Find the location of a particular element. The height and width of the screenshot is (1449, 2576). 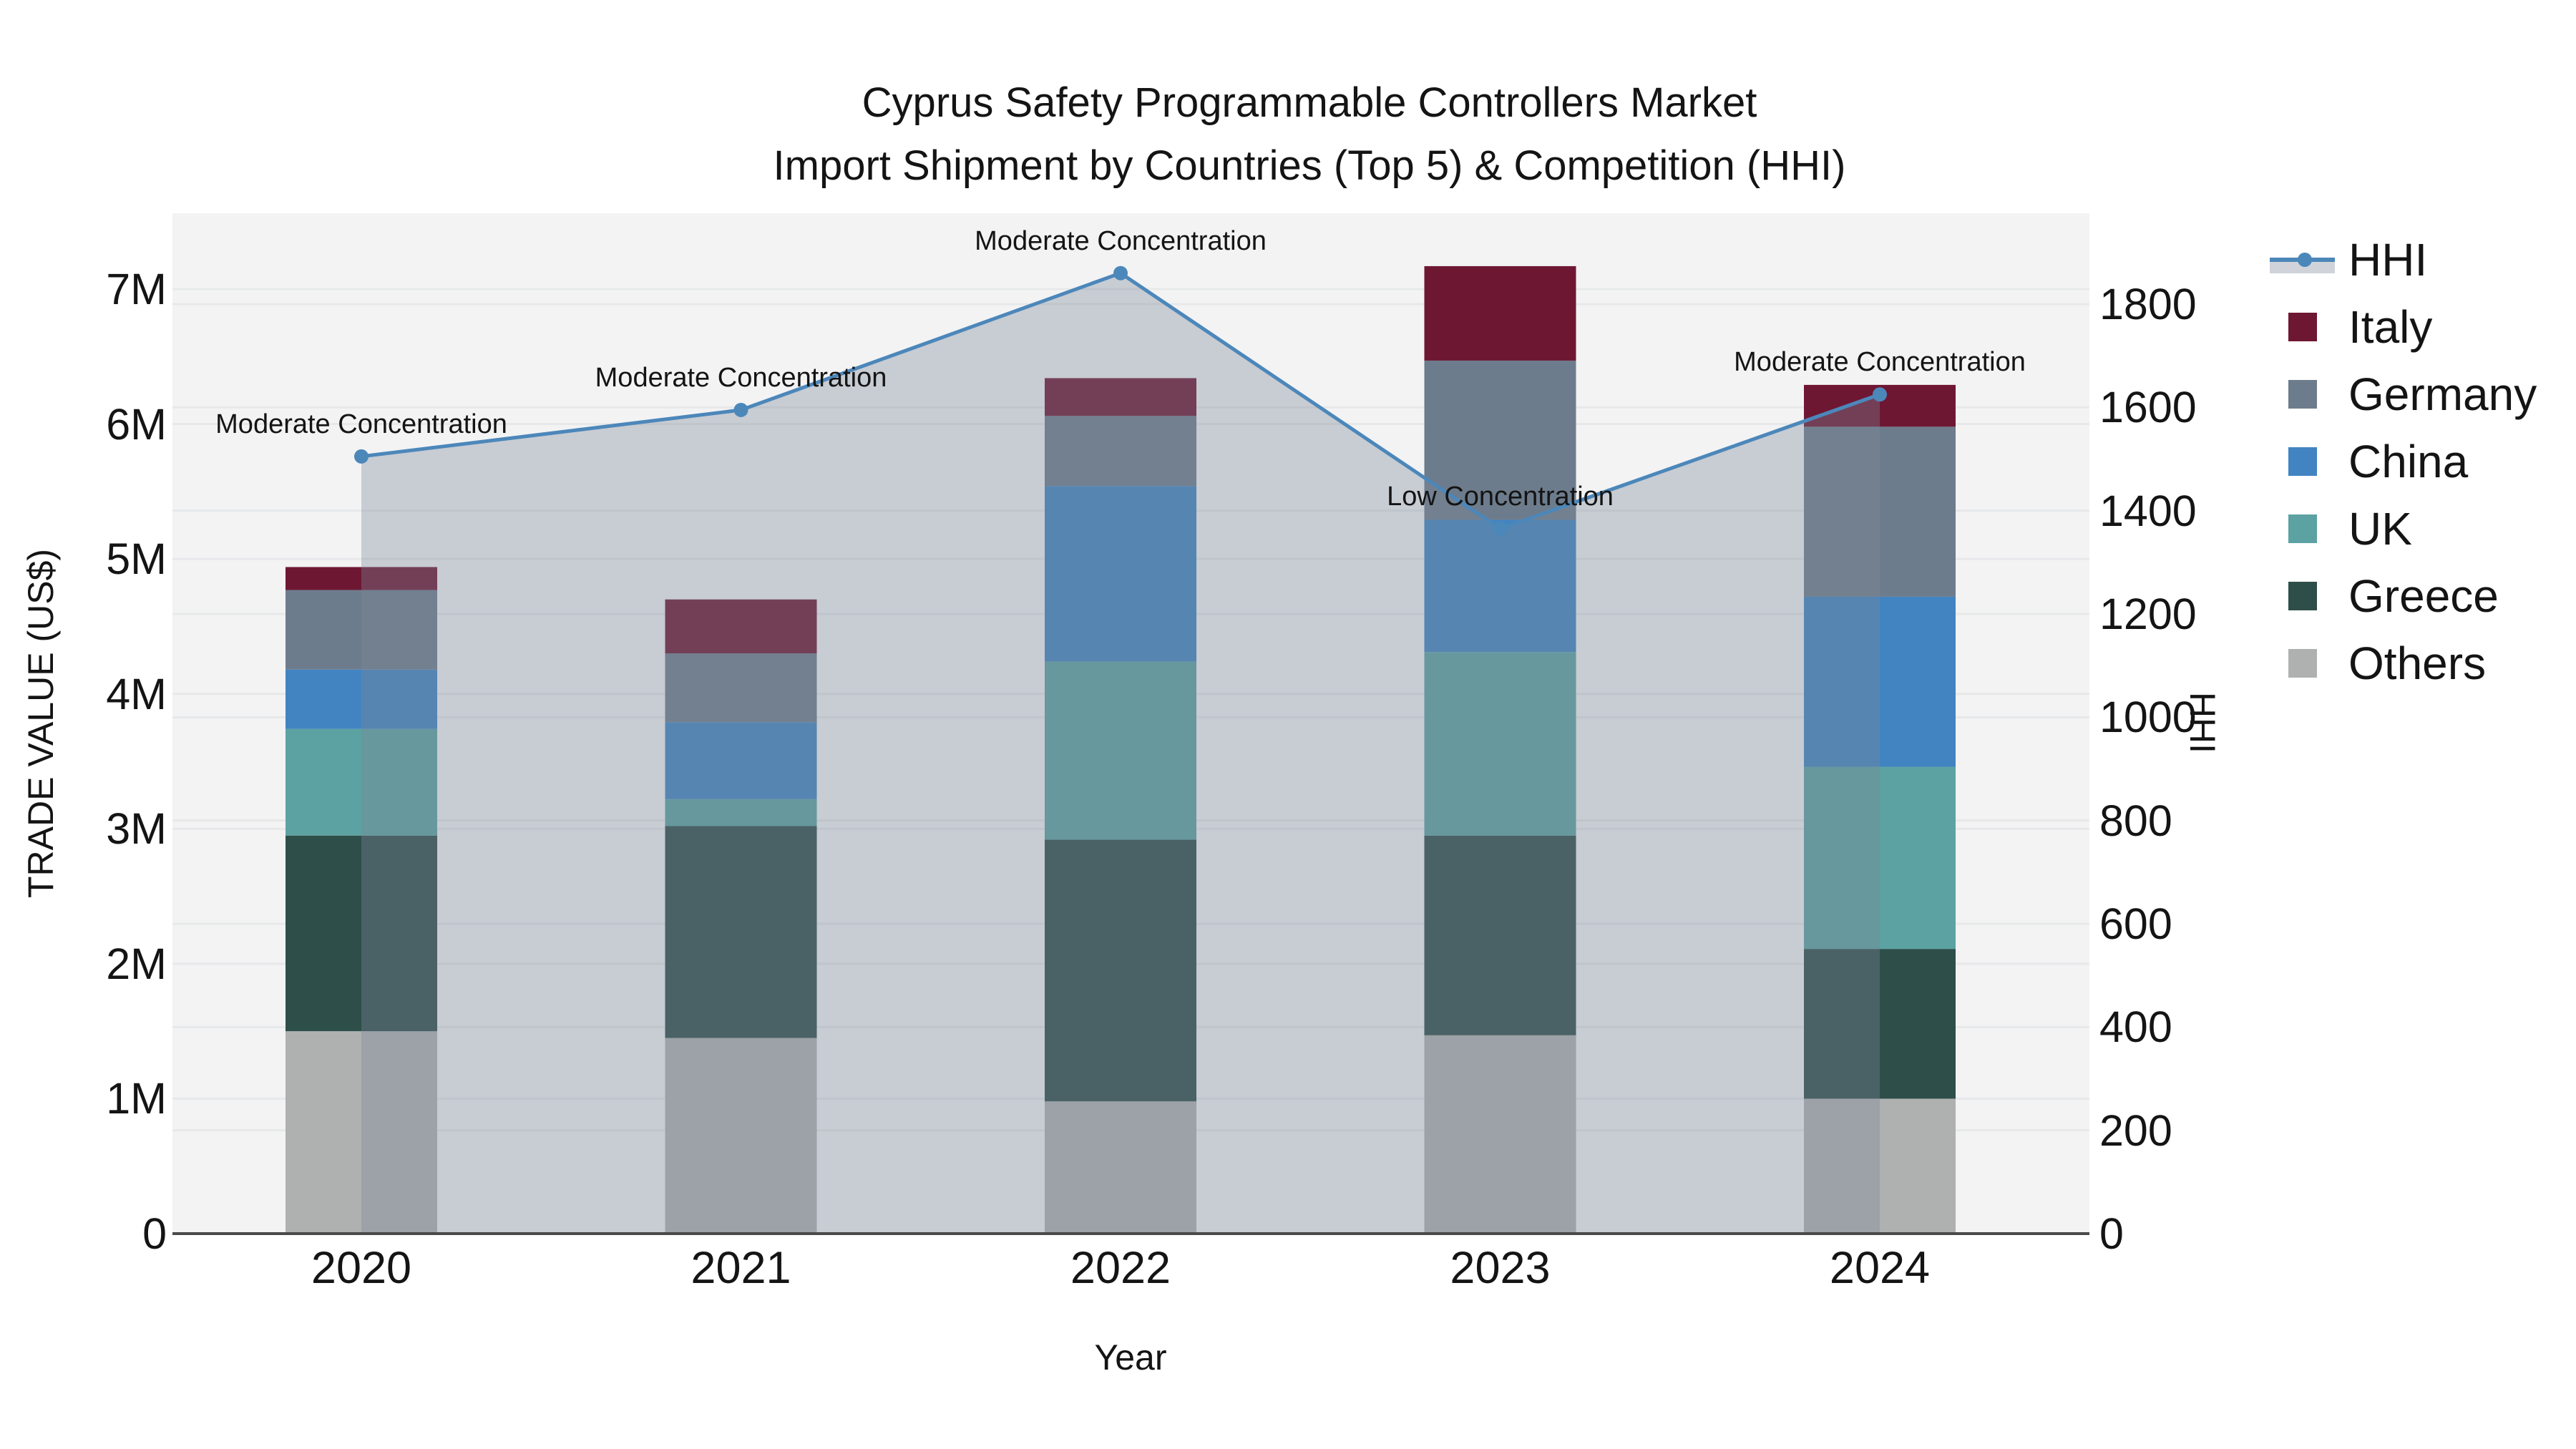

annotation-2024: Moderate Concentration is located at coordinates (1880, 362).